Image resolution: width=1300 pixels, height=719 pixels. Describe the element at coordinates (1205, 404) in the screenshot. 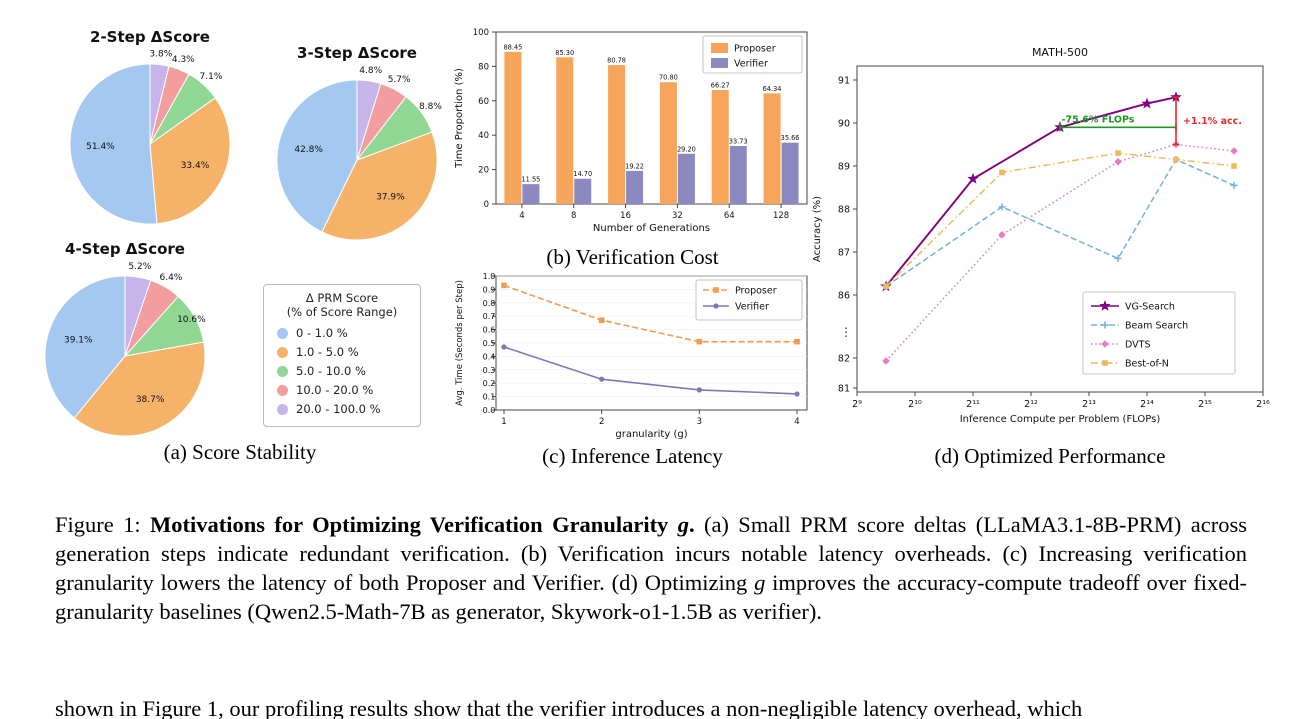

I see `svg-text: 2¹⁵` at that location.